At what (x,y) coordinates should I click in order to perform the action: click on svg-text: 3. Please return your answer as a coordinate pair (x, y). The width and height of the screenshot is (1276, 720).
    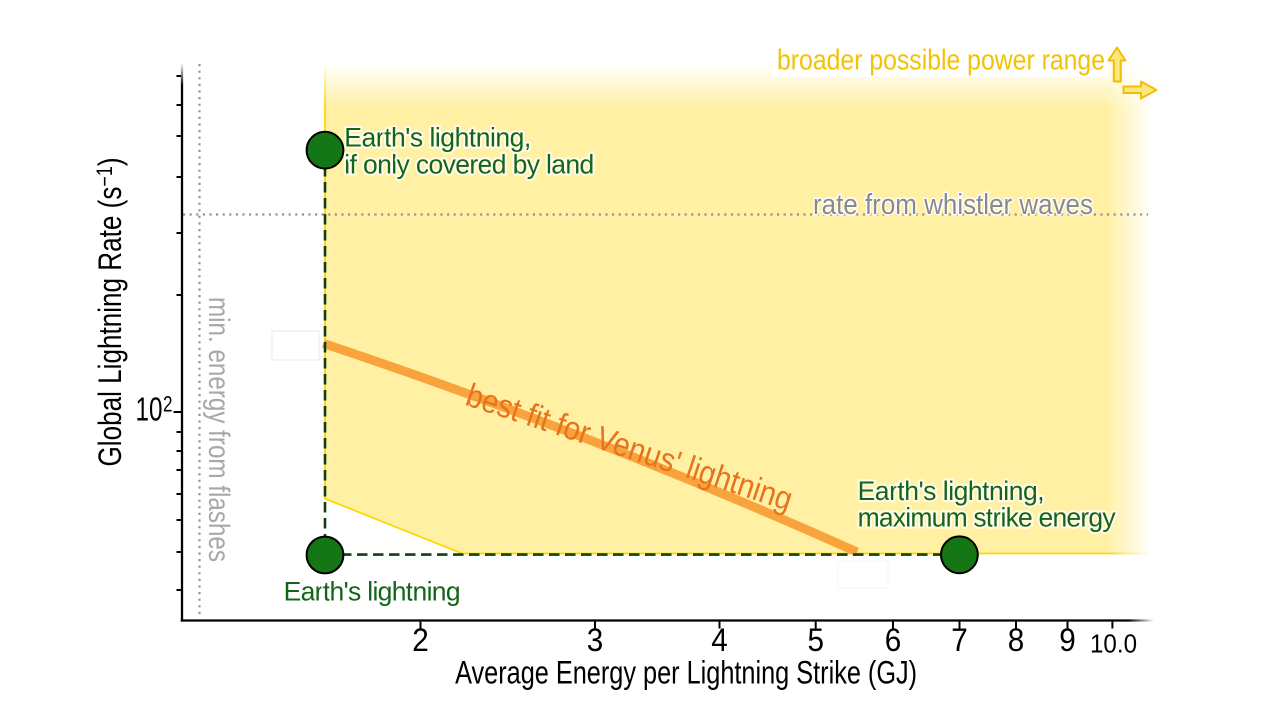
    Looking at the image, I should click on (595, 640).